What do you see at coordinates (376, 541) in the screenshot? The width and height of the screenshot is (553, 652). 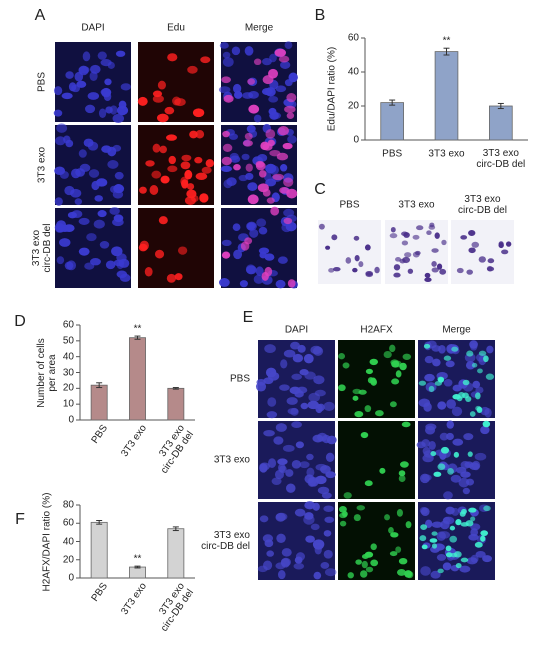 I see `h2afx-image` at bounding box center [376, 541].